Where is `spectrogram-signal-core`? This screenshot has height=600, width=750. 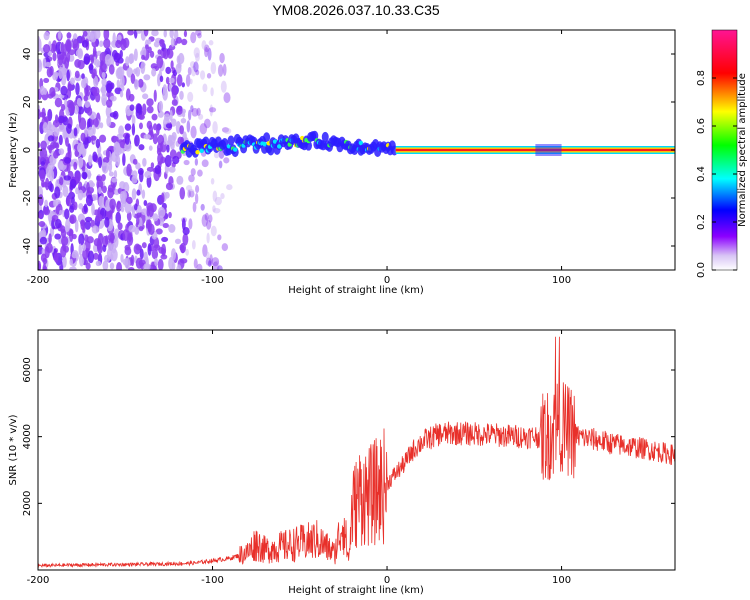 spectrogram-signal-core is located at coordinates (361, 143).